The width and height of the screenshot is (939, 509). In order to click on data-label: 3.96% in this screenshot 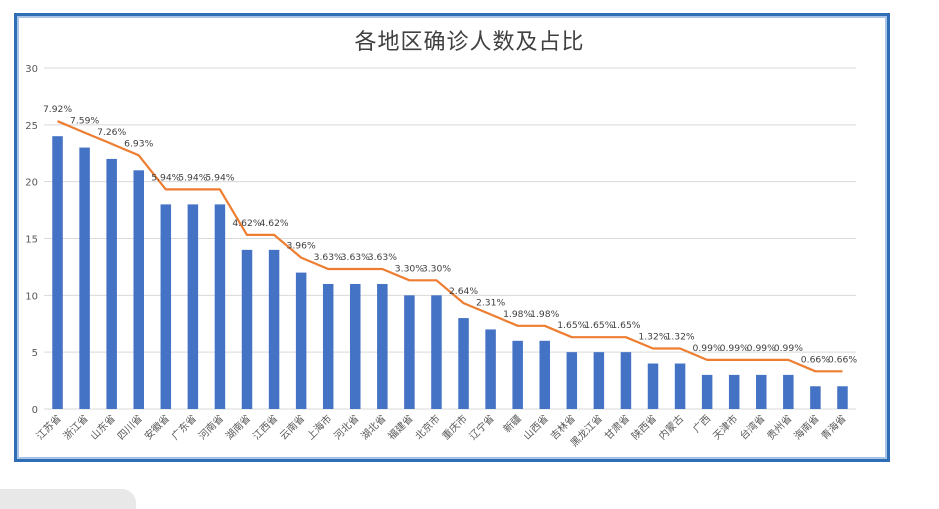, I will do `click(301, 246)`.